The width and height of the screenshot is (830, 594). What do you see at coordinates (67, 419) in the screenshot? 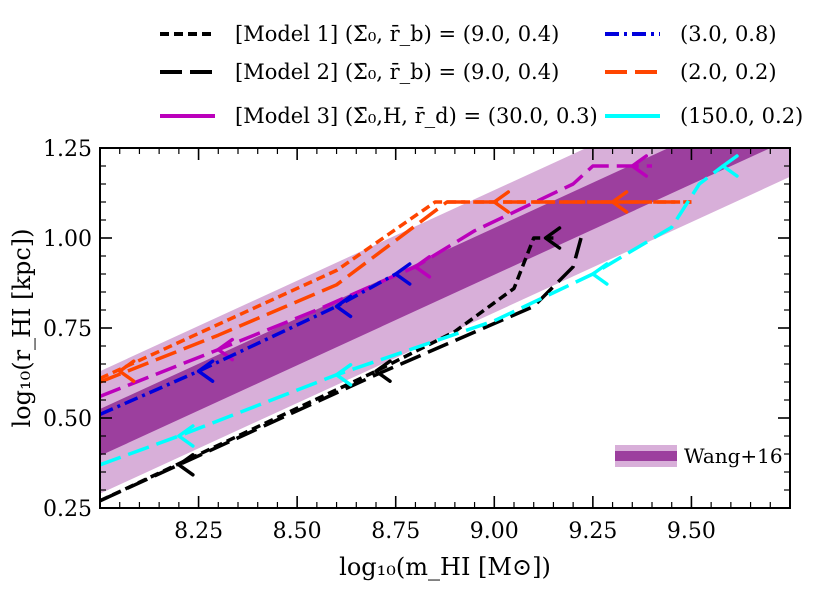
I see `y-tick-label-1: 0.50` at bounding box center [67, 419].